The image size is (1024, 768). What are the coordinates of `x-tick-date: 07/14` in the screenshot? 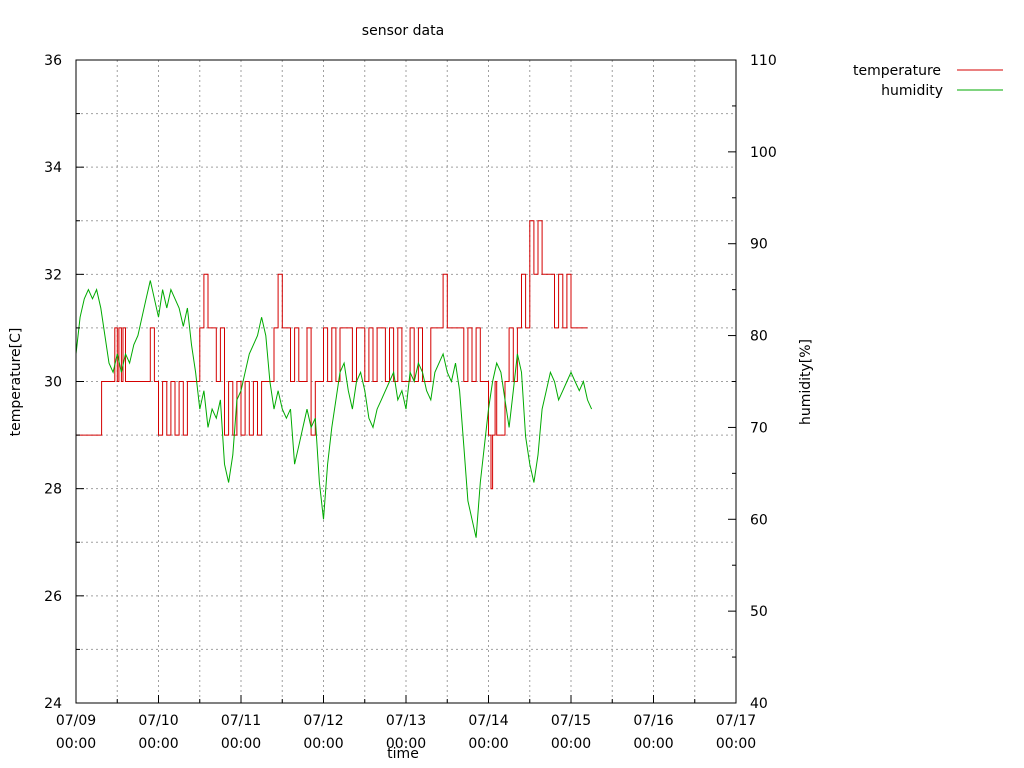 It's located at (488, 721).